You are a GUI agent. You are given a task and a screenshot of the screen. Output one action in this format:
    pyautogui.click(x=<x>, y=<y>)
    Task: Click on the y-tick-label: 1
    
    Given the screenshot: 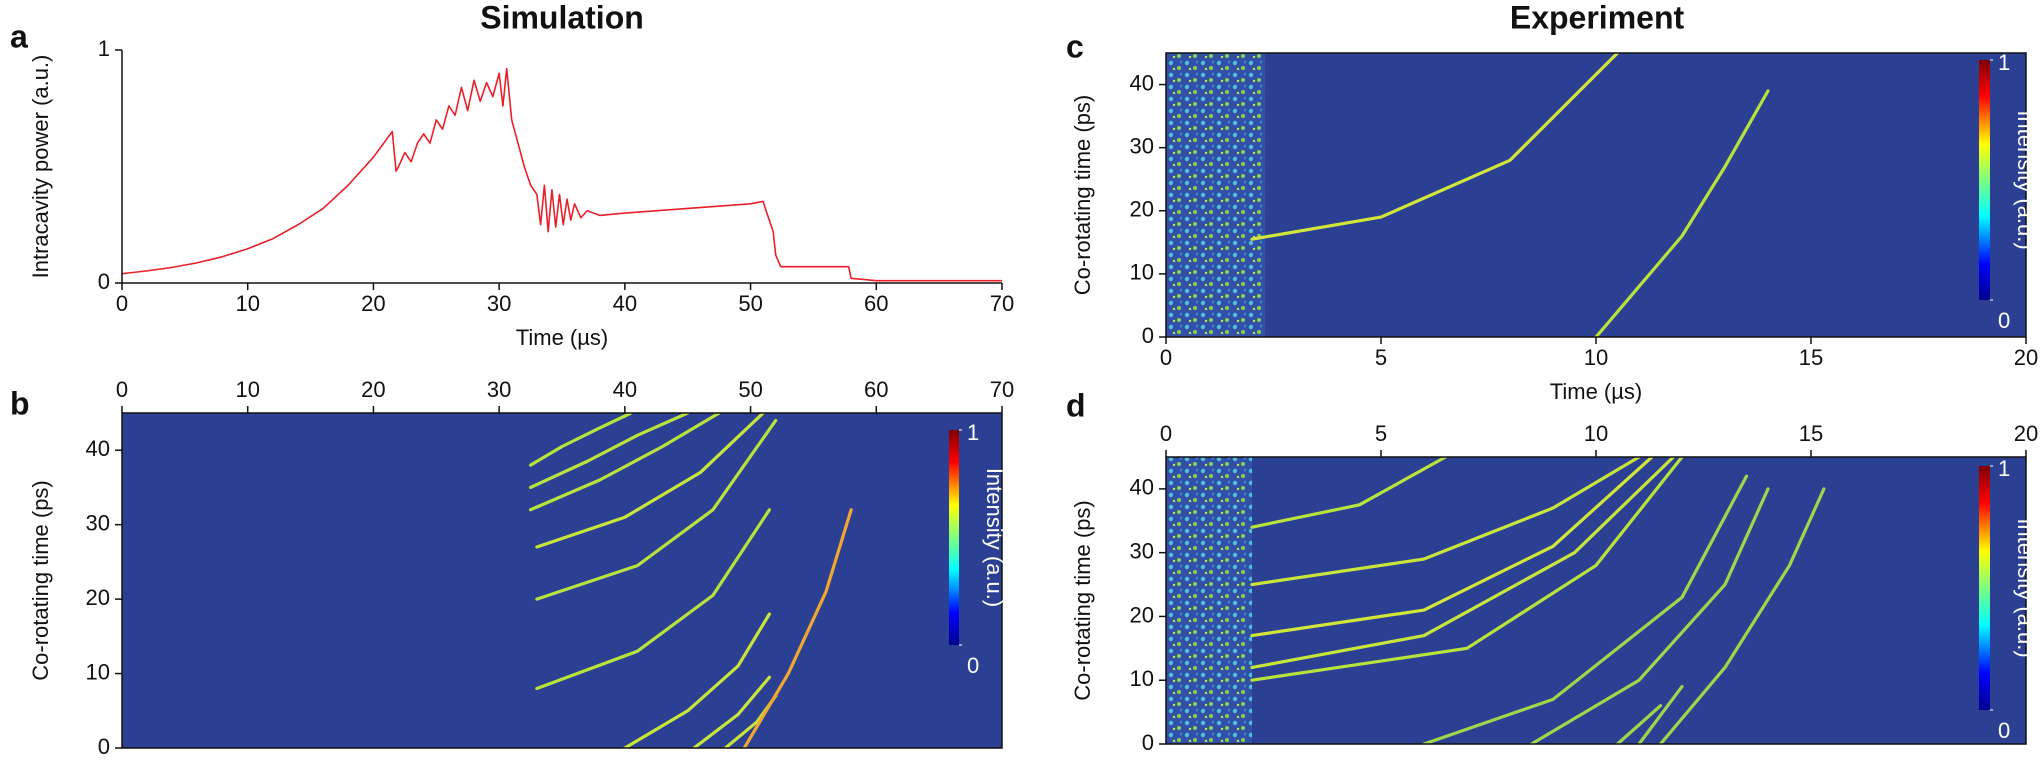 What is the action you would take?
    pyautogui.click(x=104, y=48)
    